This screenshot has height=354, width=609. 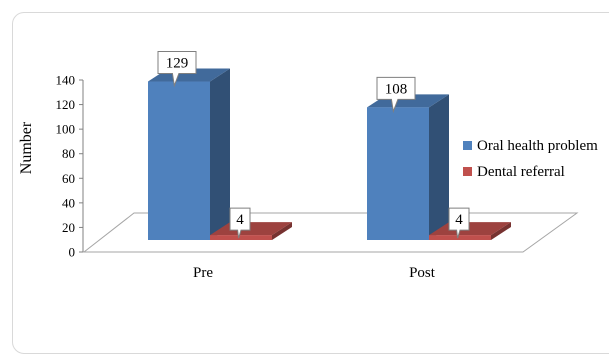 I want to click on y-tick-label: 60, so click(x=68, y=178).